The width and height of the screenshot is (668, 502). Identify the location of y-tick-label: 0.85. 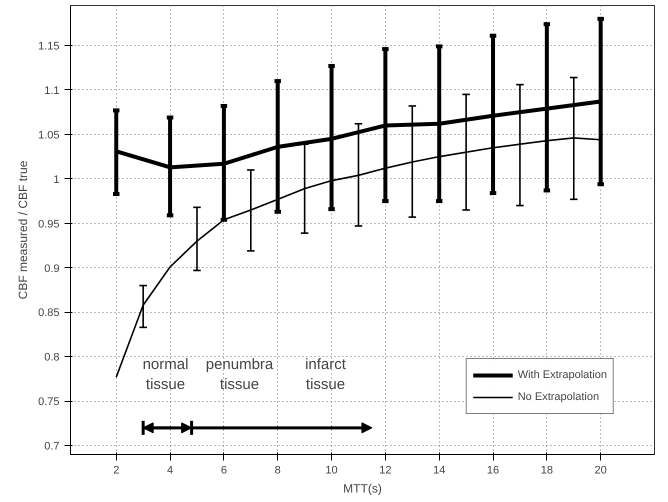
(49, 313).